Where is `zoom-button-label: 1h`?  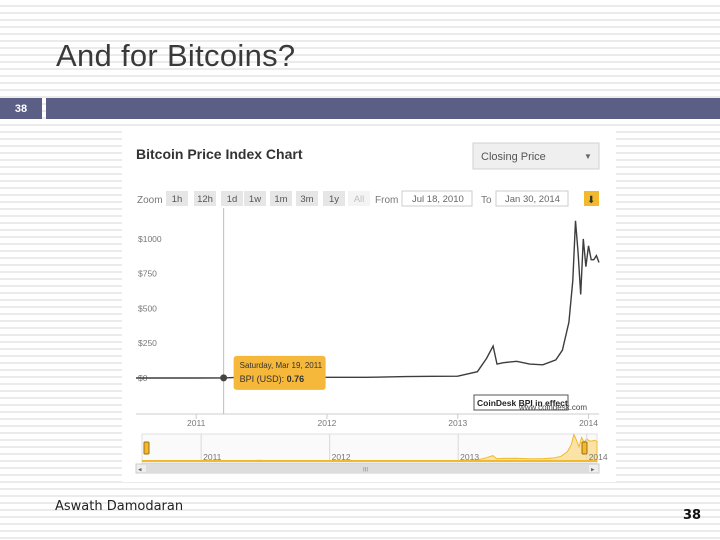 zoom-button-label: 1h is located at coordinates (177, 199).